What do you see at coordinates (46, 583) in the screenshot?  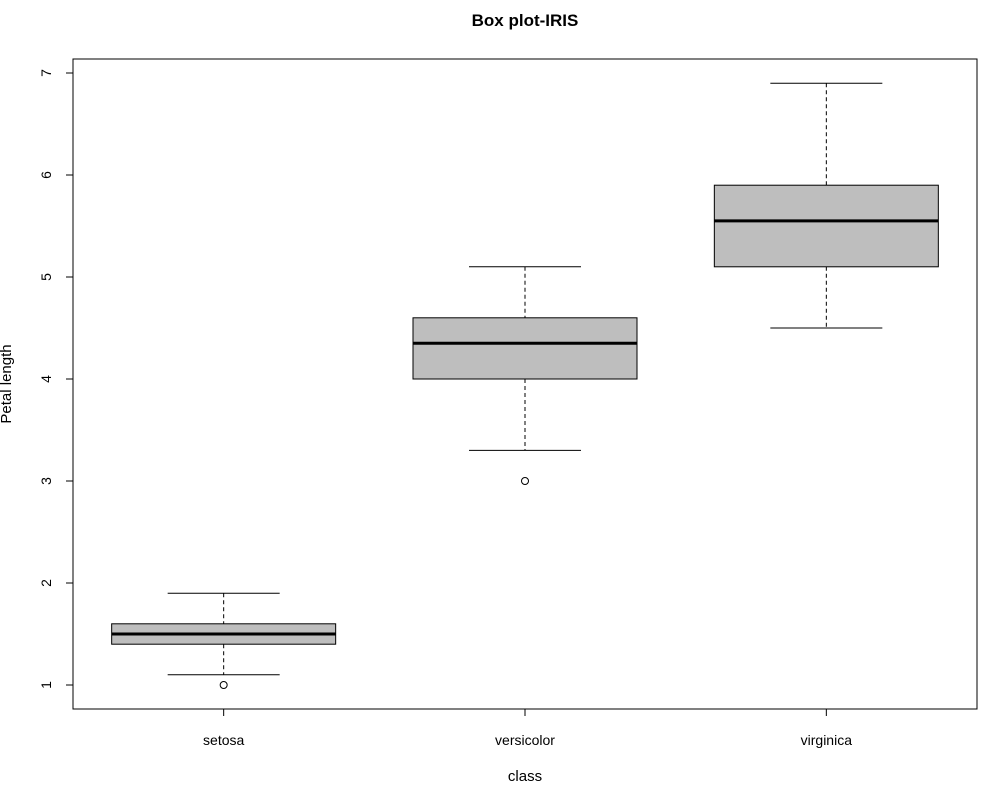 I see `y-tick-label: 2` at bounding box center [46, 583].